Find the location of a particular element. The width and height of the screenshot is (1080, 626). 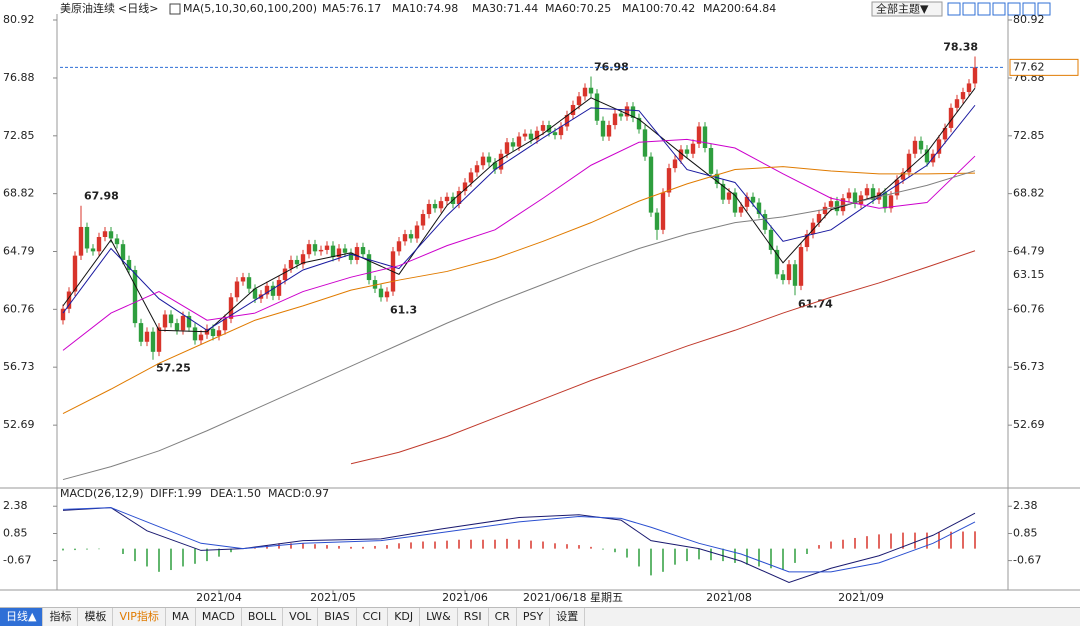

toolbar-icons is located at coordinates (999, 9).